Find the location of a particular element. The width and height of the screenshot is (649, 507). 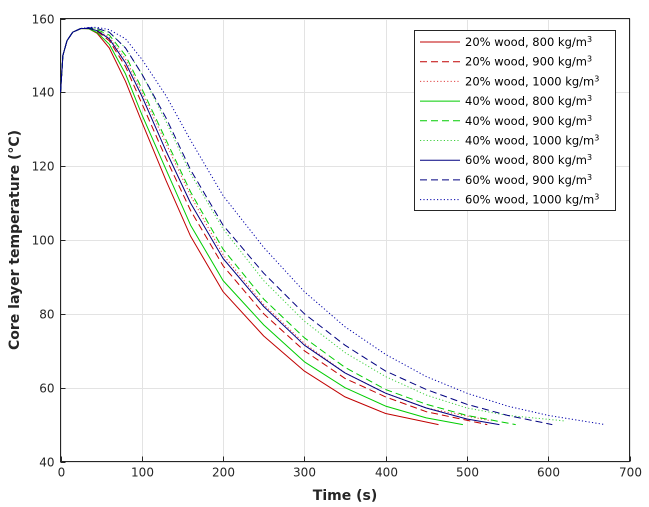

x-axis-ticks: 0 100 200 300 400 500 600 700 is located at coordinates (350, 468).